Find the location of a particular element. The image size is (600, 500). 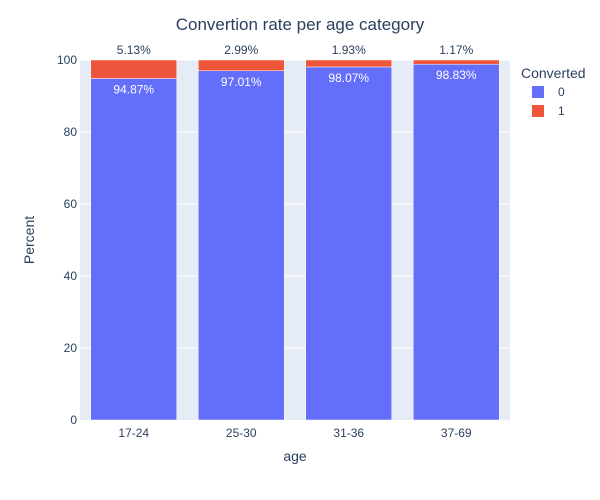

y-tick-label: 0 is located at coordinates (73, 420).